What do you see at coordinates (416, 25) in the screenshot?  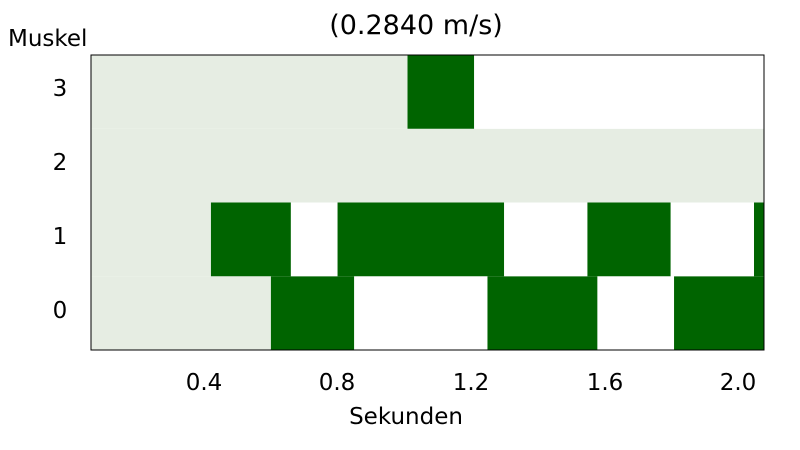 I see `chart-title: (0.2840 m/s)` at bounding box center [416, 25].